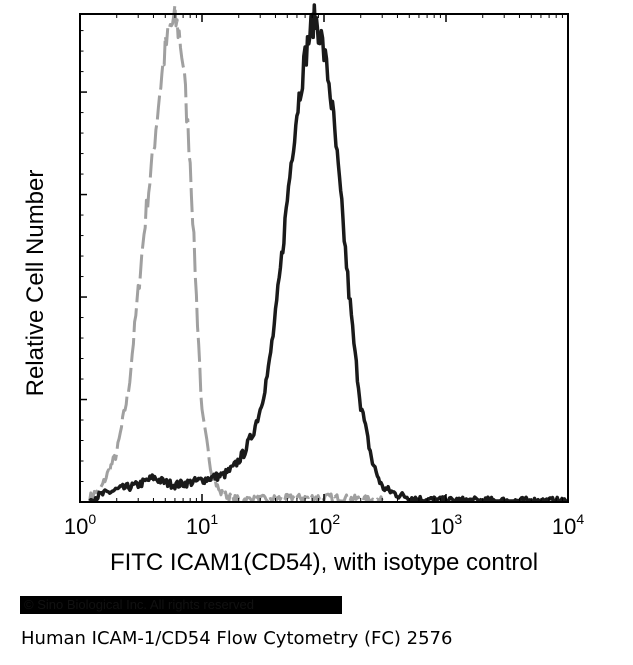 The height and width of the screenshot is (665, 633). What do you see at coordinates (324, 525) in the screenshot?
I see `x-tick-label: 10²` at bounding box center [324, 525].